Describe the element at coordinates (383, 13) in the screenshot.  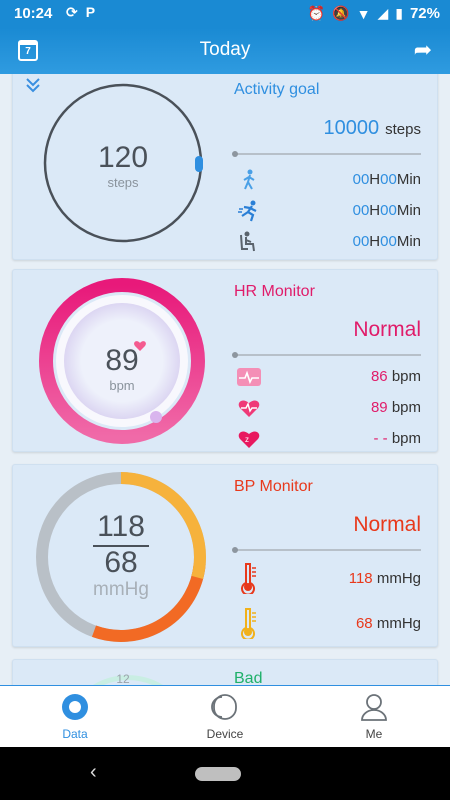
I see `signal-icon: ◢` at that location.